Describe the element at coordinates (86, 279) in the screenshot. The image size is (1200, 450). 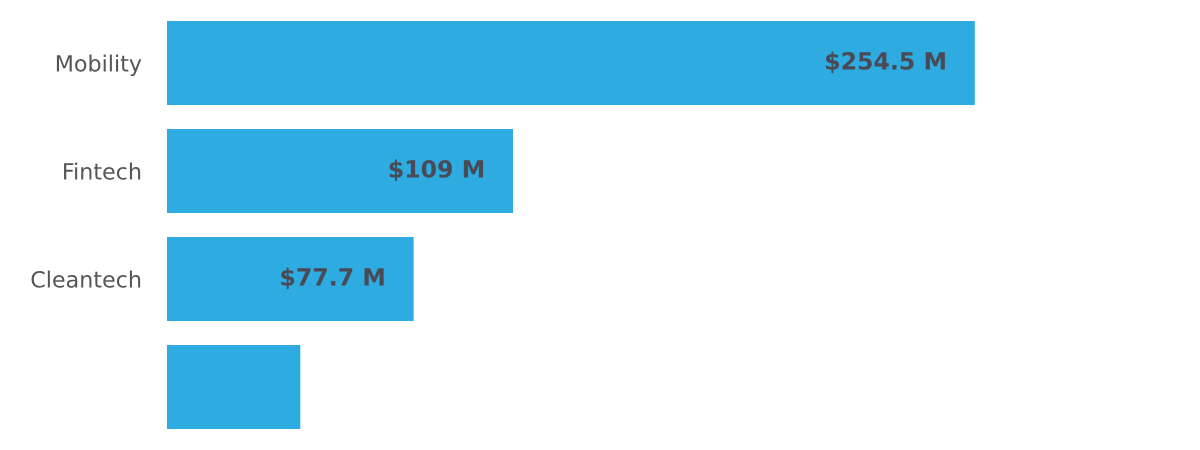
I see `y-tick-label: Cleantech` at that location.